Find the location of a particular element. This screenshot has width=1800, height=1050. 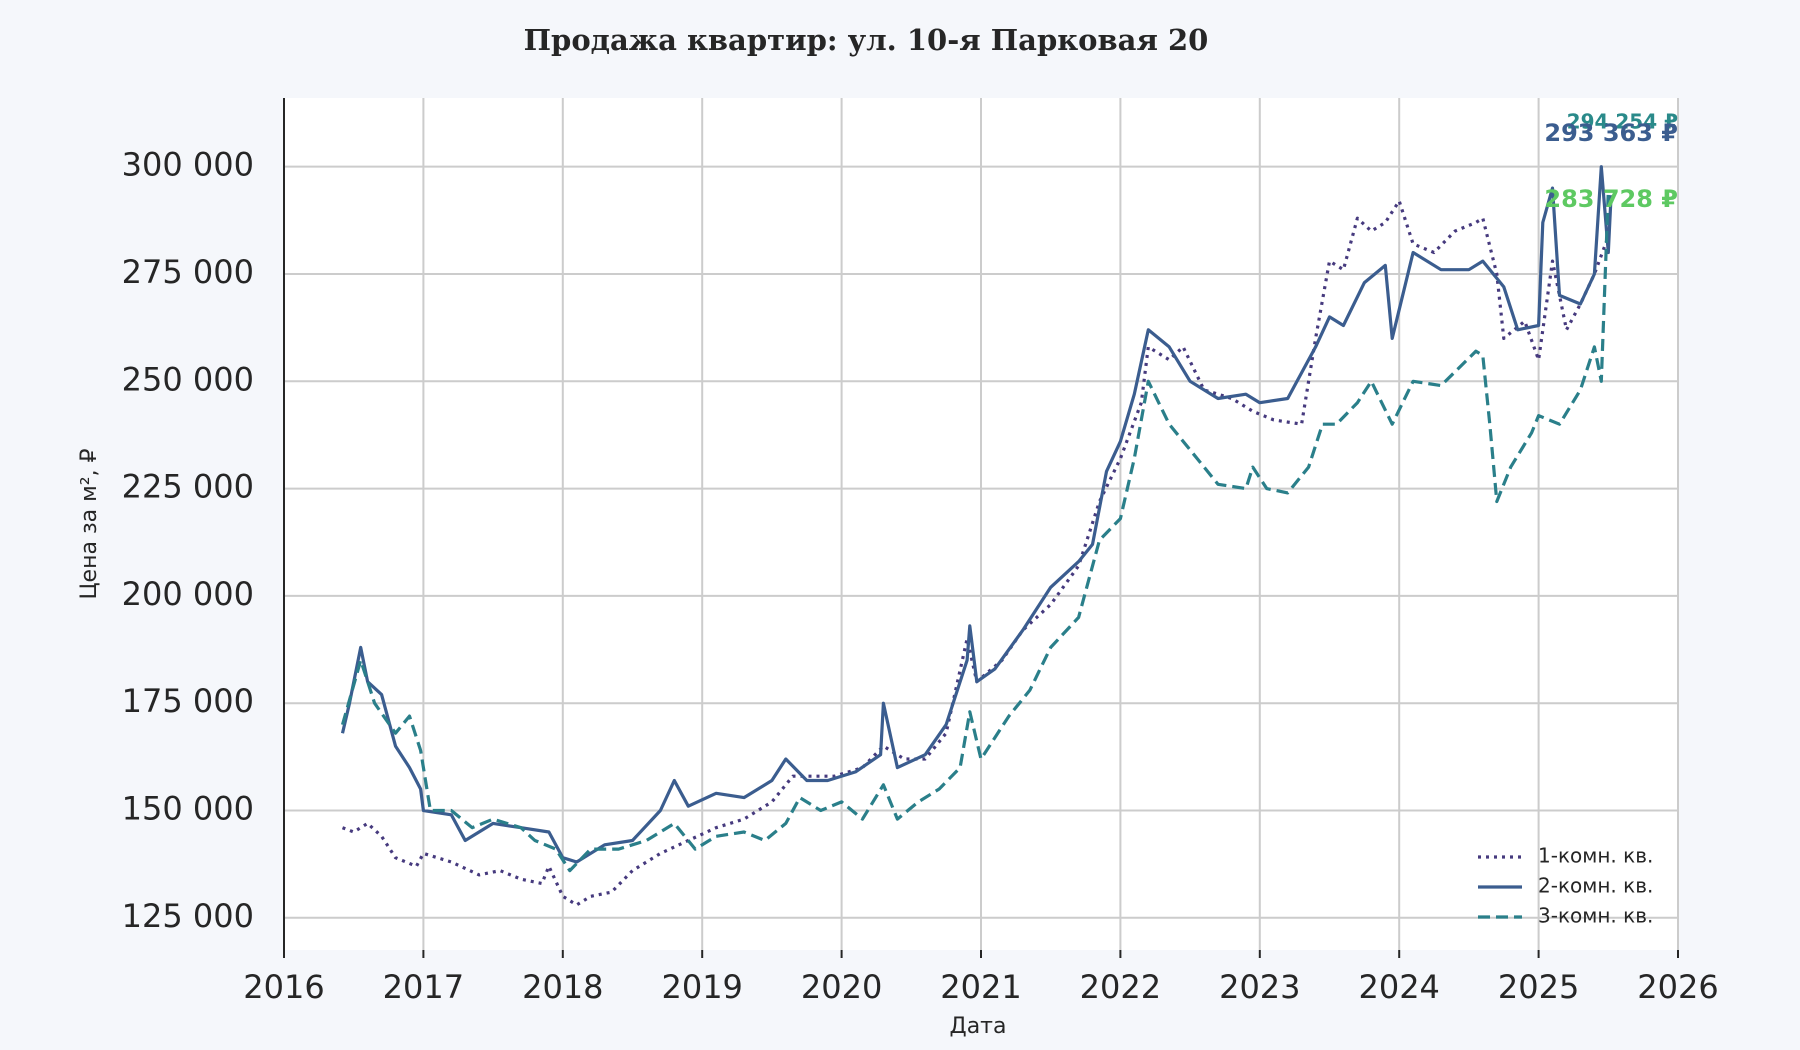

x-tick-label: 2021 is located at coordinates (980, 987).